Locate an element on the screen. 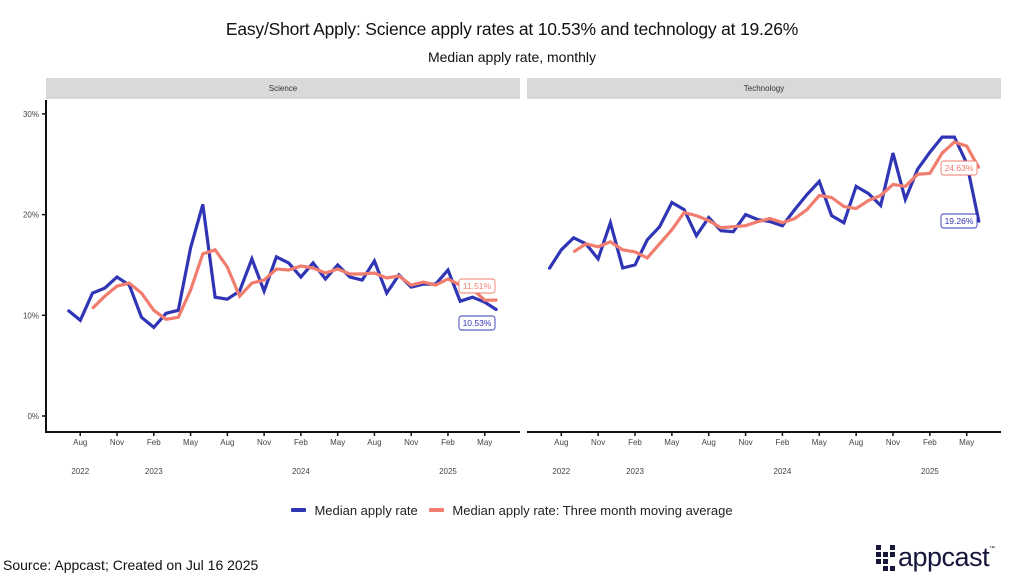 This screenshot has width=1024, height=582. end-label-science-median: 10.53% is located at coordinates (477, 323).